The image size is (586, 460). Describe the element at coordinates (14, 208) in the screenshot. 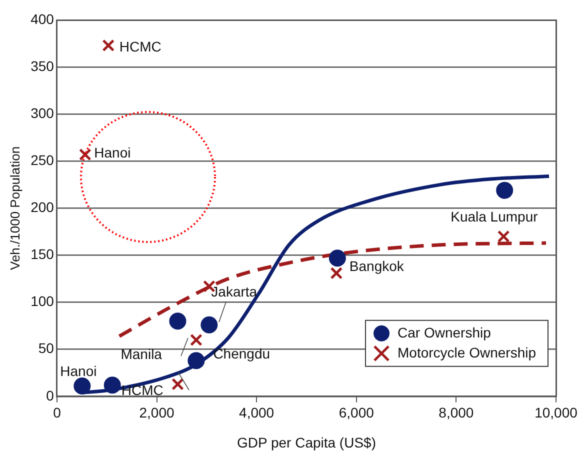

I see `y-axis-title: Veh./1000 Population` at that location.